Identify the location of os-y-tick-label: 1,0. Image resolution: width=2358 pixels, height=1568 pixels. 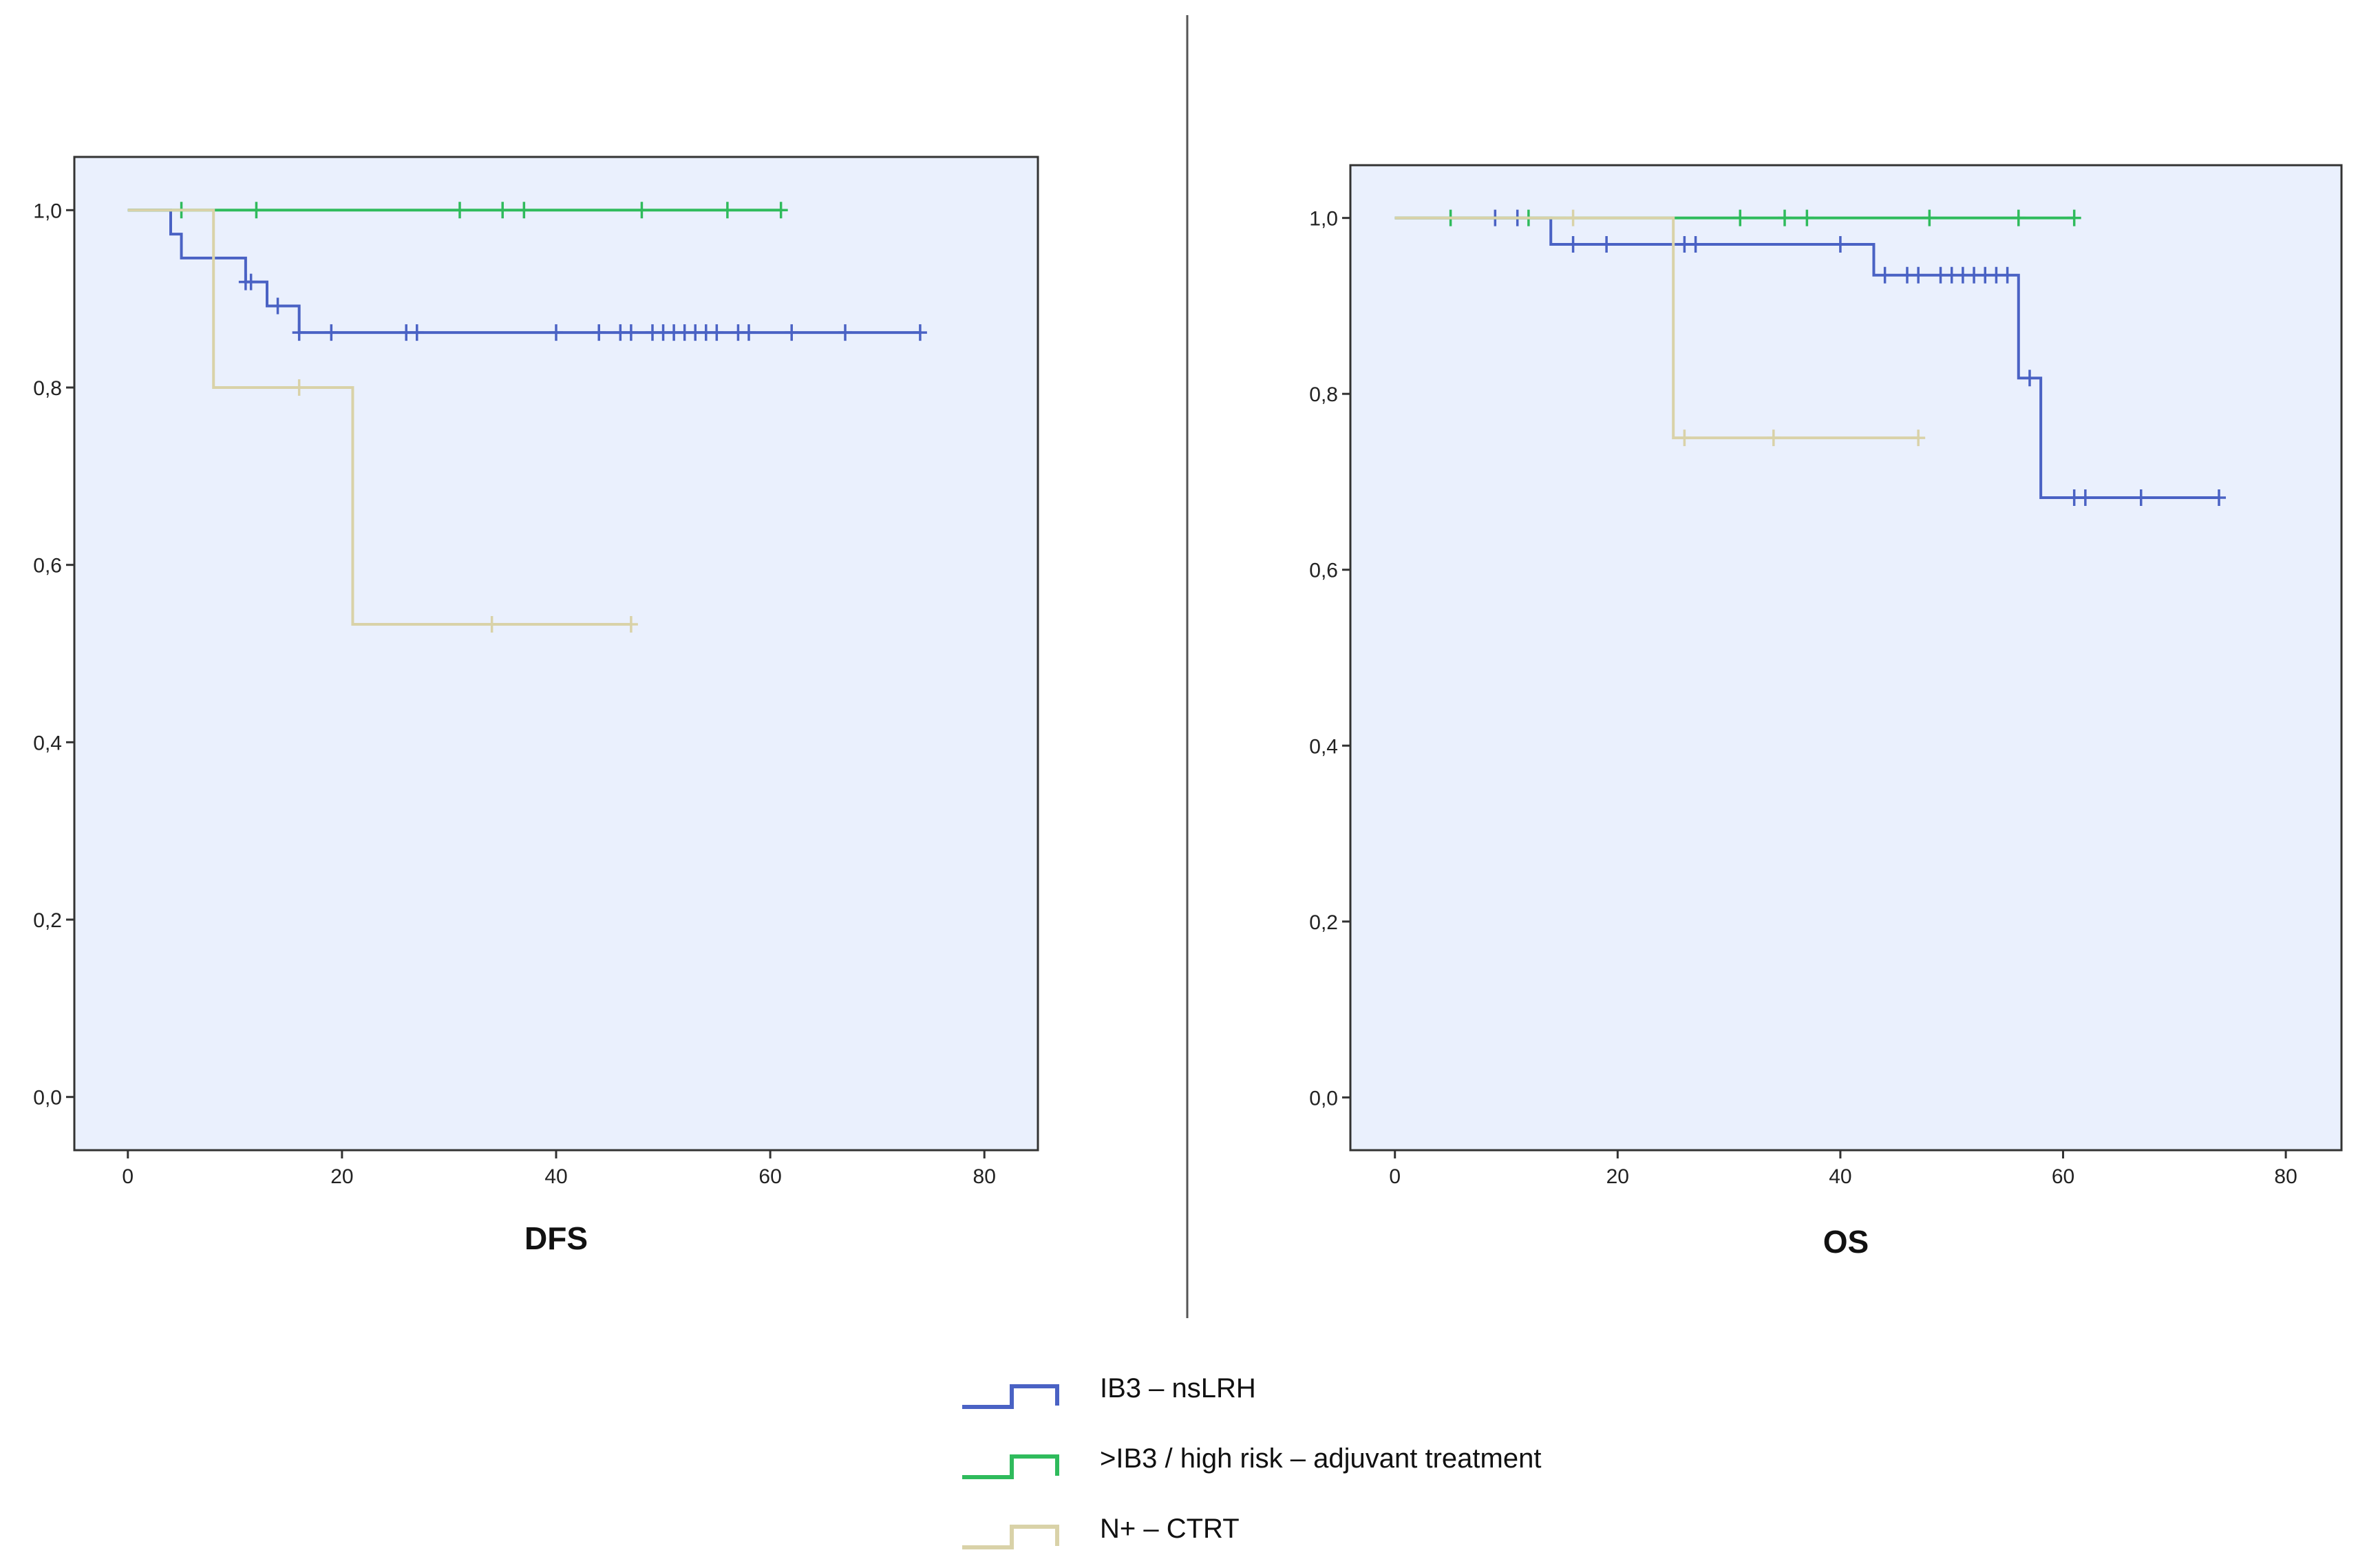
(1323, 219).